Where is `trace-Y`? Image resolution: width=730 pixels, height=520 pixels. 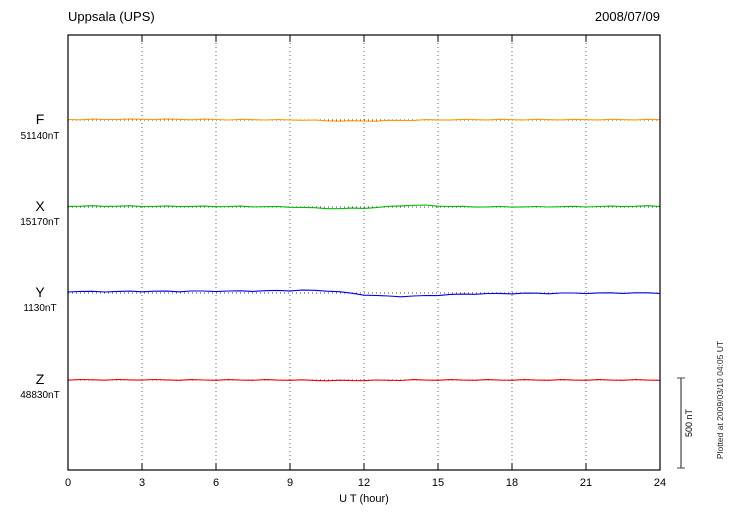 trace-Y is located at coordinates (364, 293).